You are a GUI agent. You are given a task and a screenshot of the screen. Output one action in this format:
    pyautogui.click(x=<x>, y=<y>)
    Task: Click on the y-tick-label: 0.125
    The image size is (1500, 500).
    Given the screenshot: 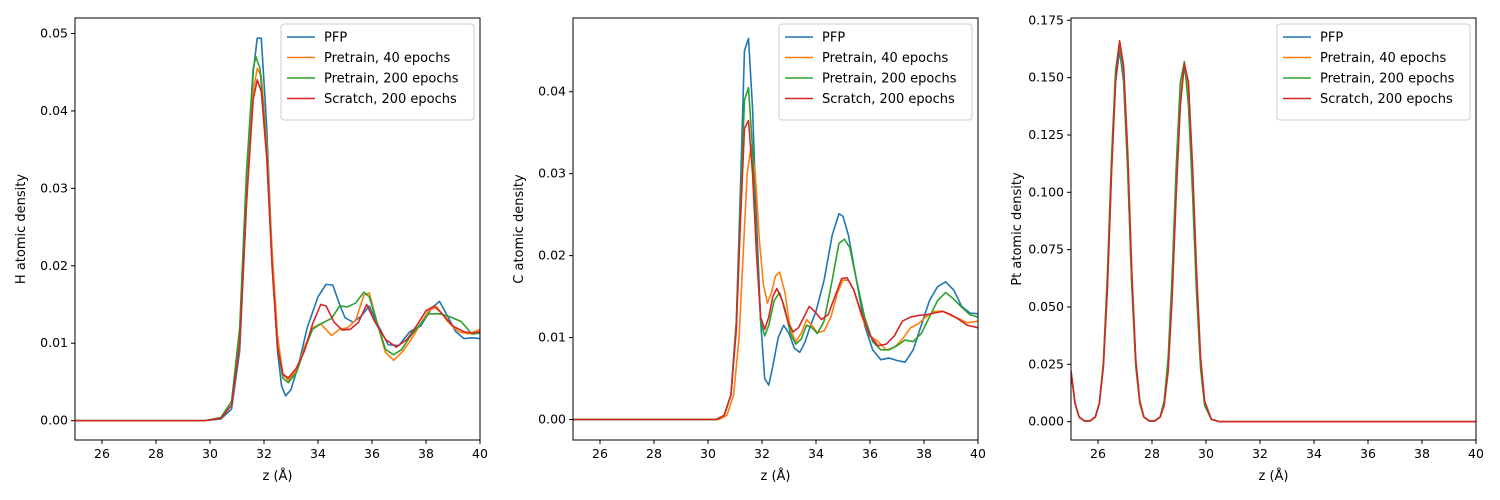 What is the action you would take?
    pyautogui.click(x=1046, y=134)
    